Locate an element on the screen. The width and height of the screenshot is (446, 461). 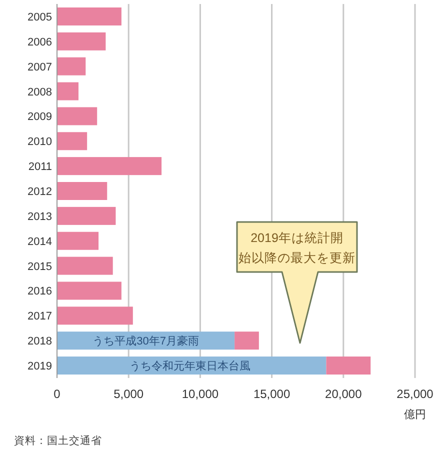
y-tick-label: 2009 is located at coordinates (40, 117).